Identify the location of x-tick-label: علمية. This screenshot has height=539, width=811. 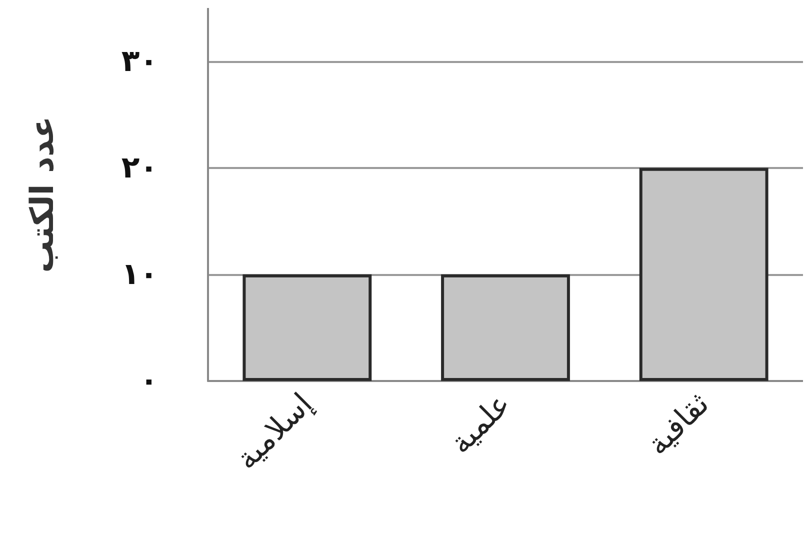
(480, 424).